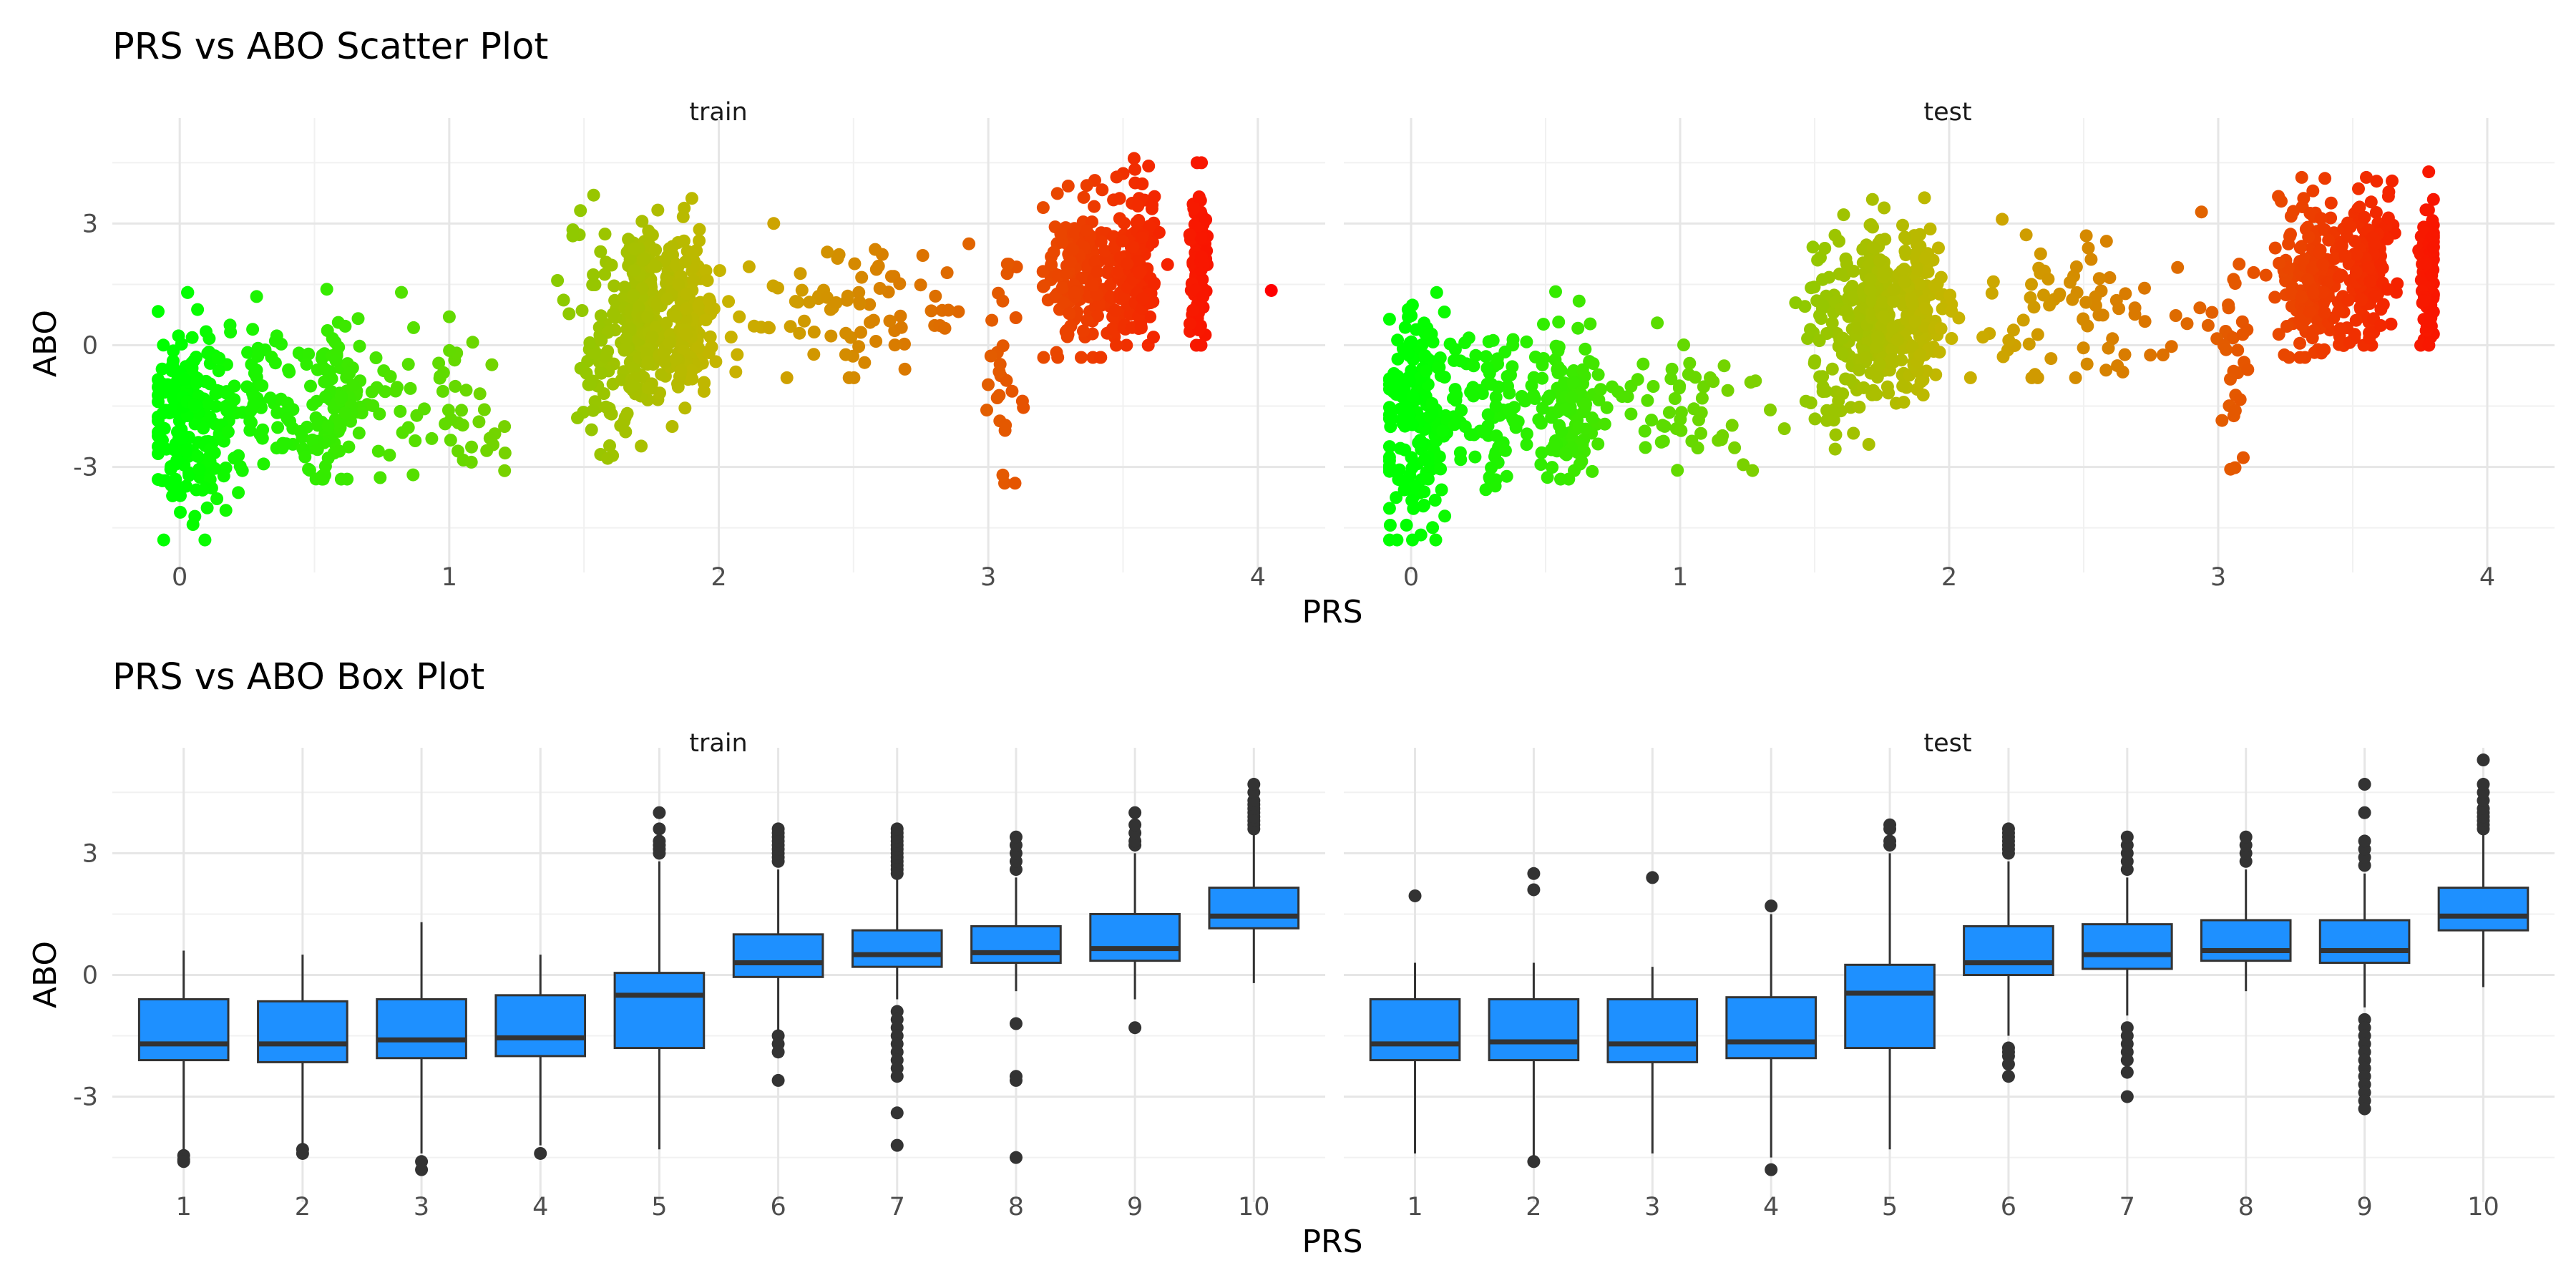 Image resolution: width=2576 pixels, height=1288 pixels. Describe the element at coordinates (1911, 356) in the screenshot. I see `scatter-points-test` at that location.